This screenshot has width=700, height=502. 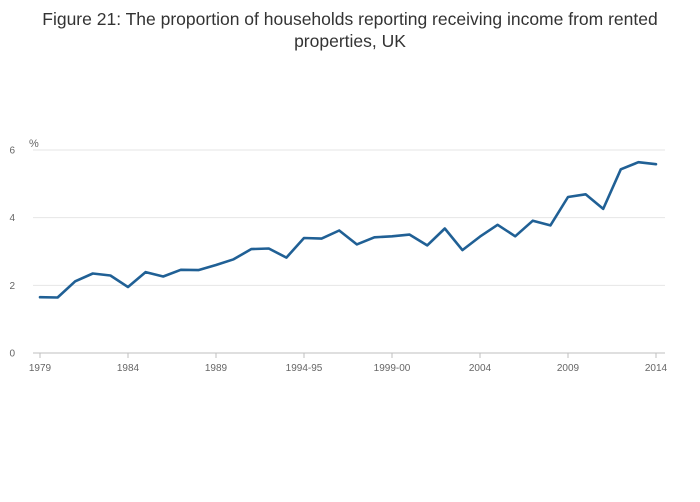 What do you see at coordinates (12, 218) in the screenshot?
I see `y-tick-label: 4` at bounding box center [12, 218].